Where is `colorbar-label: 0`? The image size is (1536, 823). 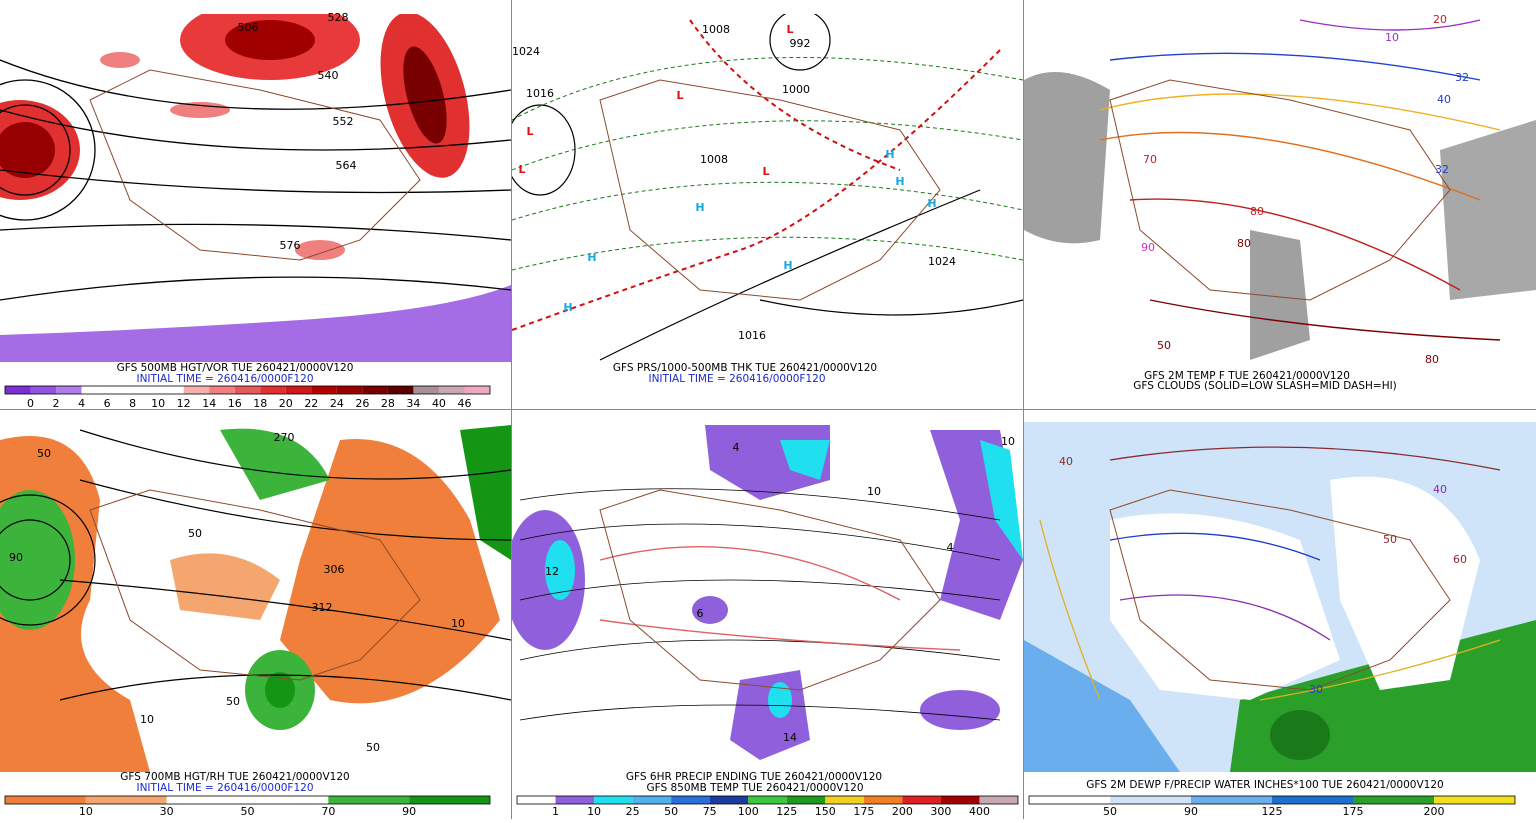
colorbar-label: 0 is located at coordinates (30, 403).